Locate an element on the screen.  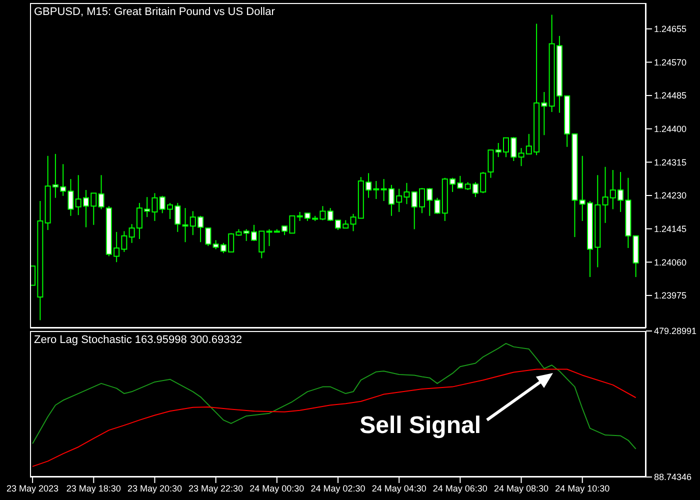
chart-title: Zero Lag Stochastic 163.95998 300.69332 is located at coordinates (138, 340).